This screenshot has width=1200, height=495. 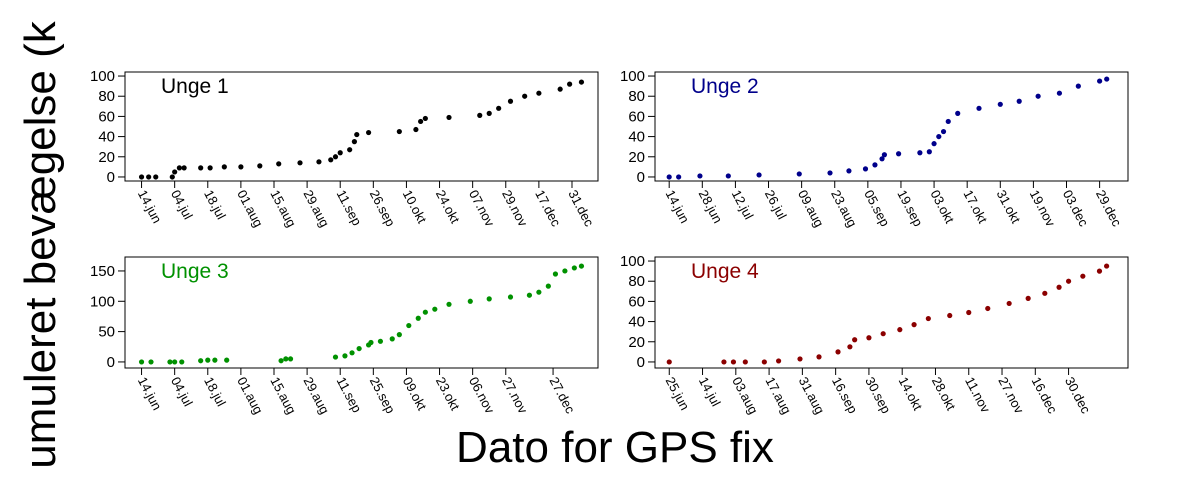 I want to click on x-tick-label: 09.aug, so click(x=811, y=208).